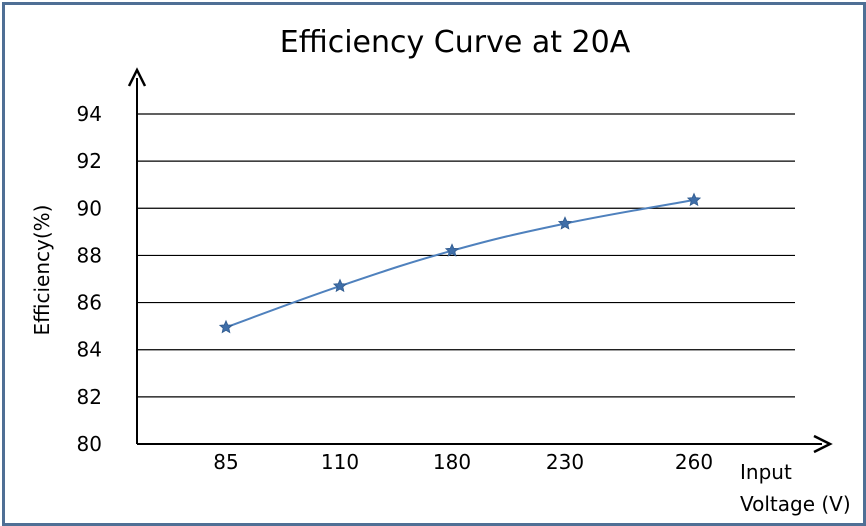 This screenshot has width=866, height=526. What do you see at coordinates (89, 303) in the screenshot?
I see `y-tick-label: 86` at bounding box center [89, 303].